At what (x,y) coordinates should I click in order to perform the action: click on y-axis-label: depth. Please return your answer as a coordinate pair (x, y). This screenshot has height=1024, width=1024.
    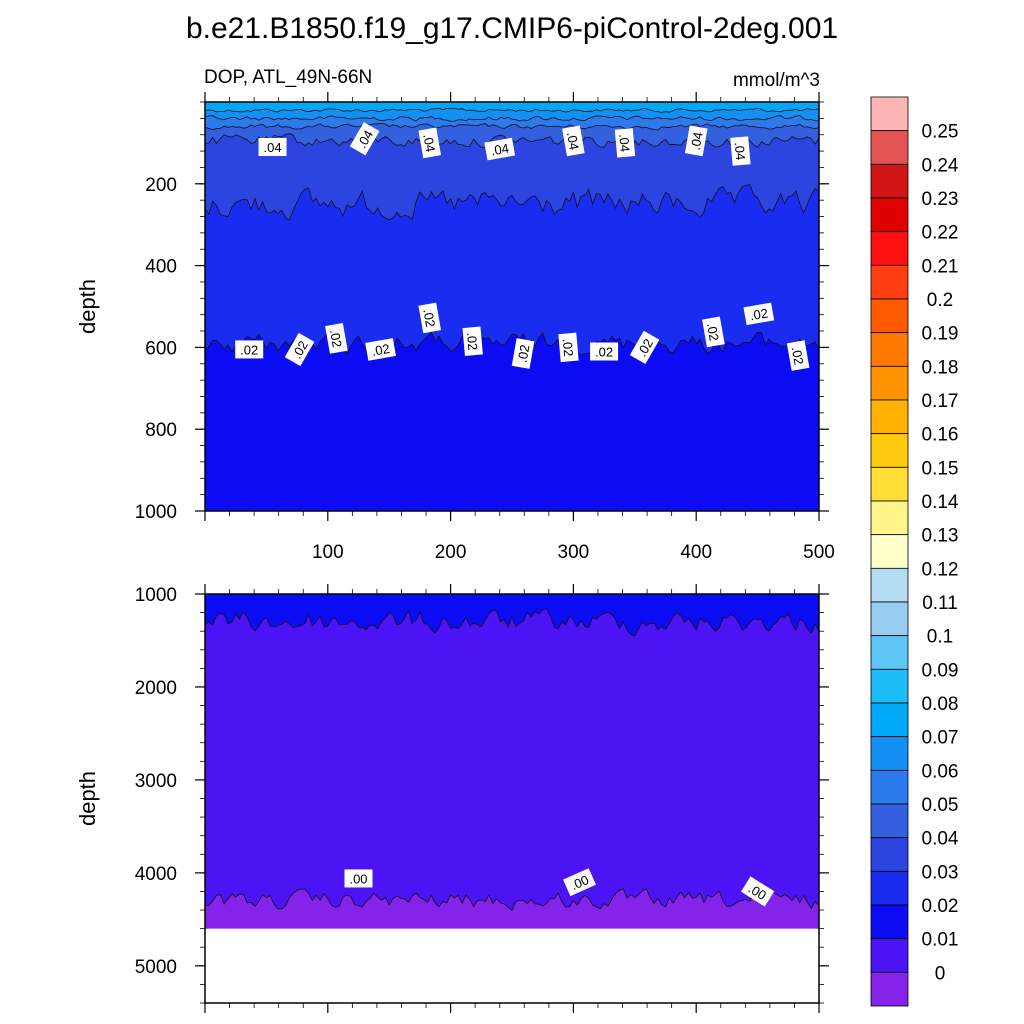
    Looking at the image, I should click on (87, 306).